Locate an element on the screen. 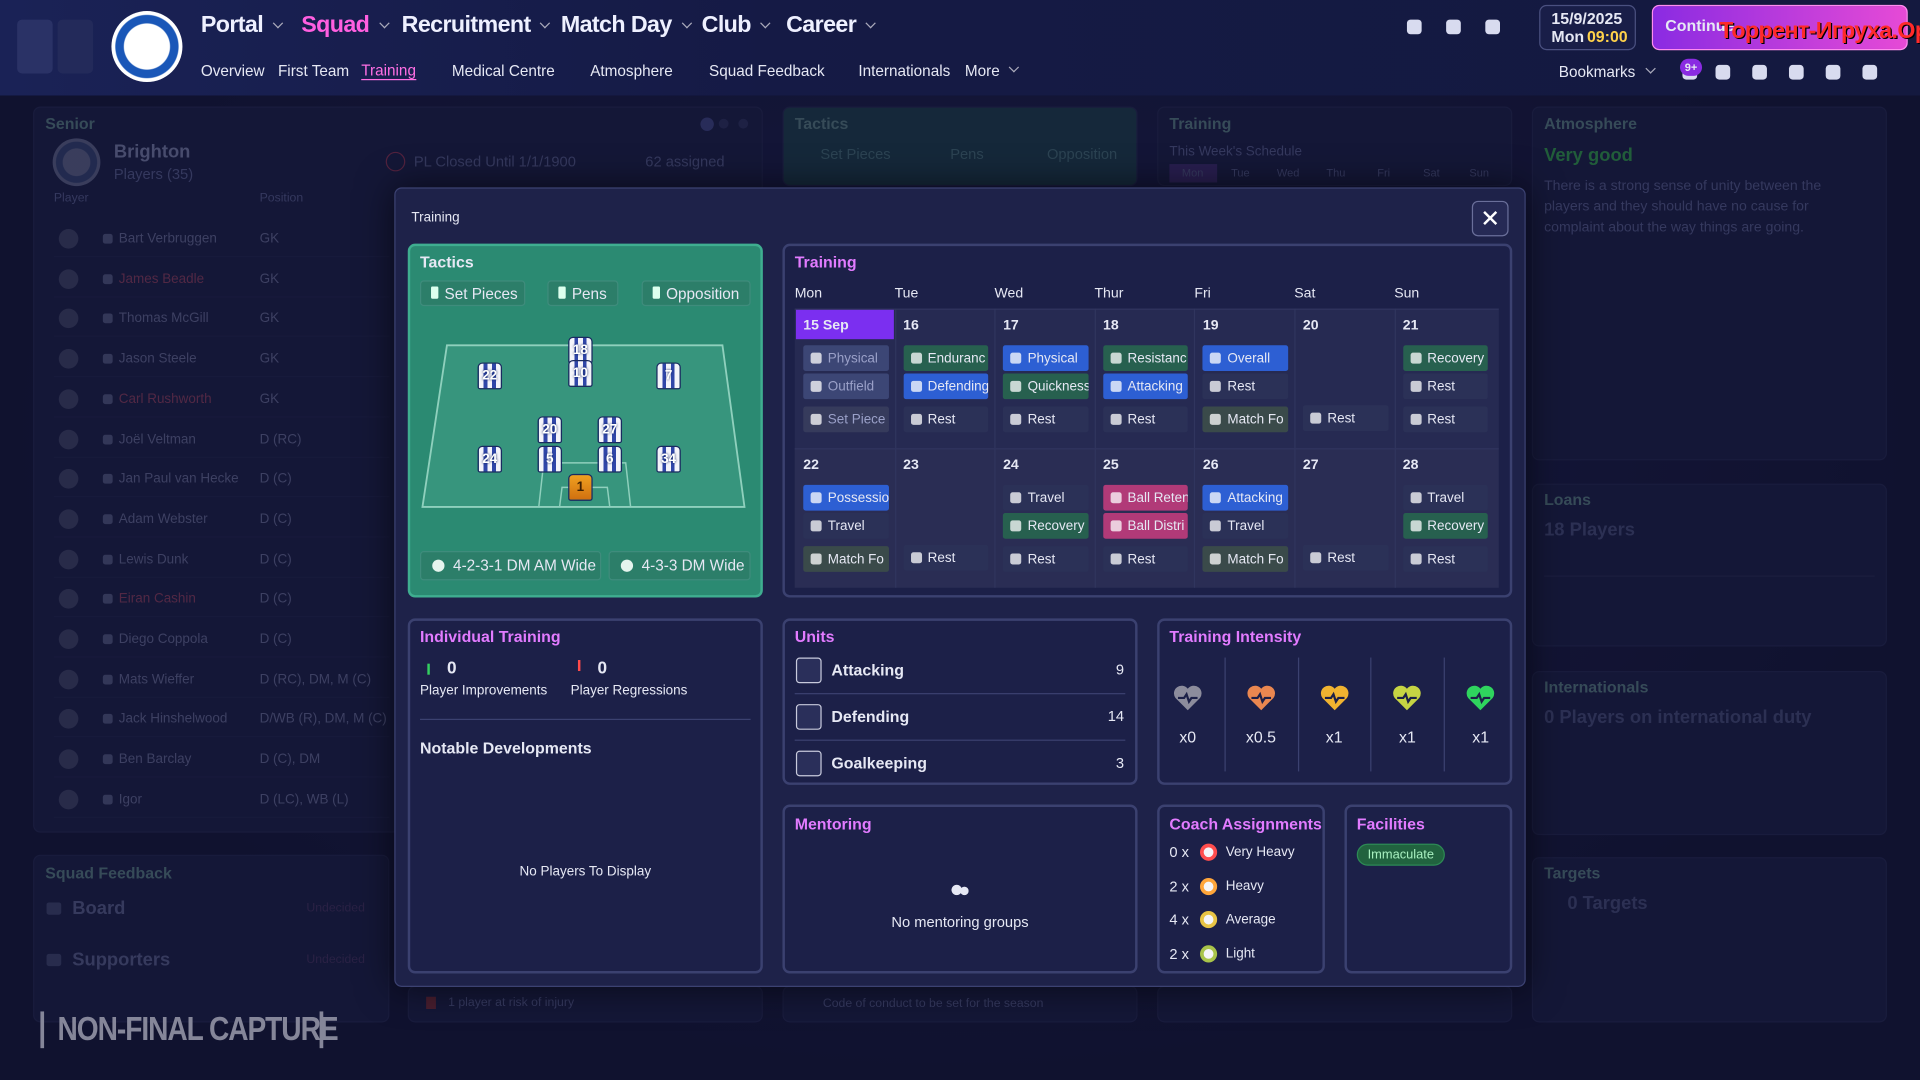 This screenshot has height=1080, width=1920. player-name: Eiran Cashin is located at coordinates (157, 599).